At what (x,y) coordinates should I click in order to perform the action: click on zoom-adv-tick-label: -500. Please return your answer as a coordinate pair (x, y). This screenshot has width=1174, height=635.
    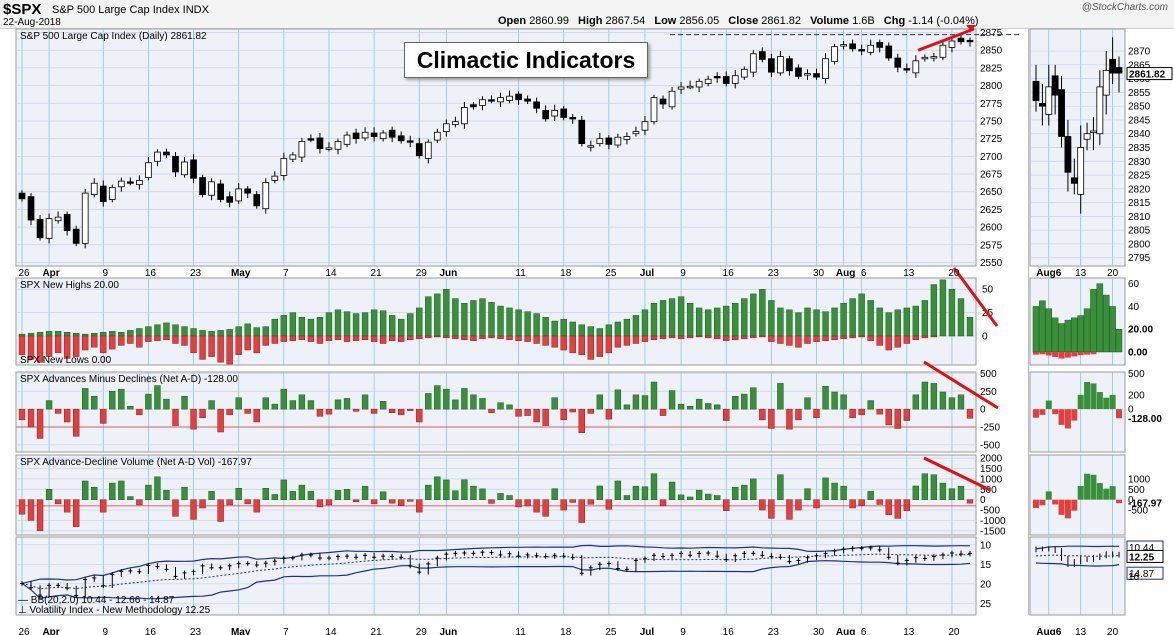
    Looking at the image, I should click on (1138, 511).